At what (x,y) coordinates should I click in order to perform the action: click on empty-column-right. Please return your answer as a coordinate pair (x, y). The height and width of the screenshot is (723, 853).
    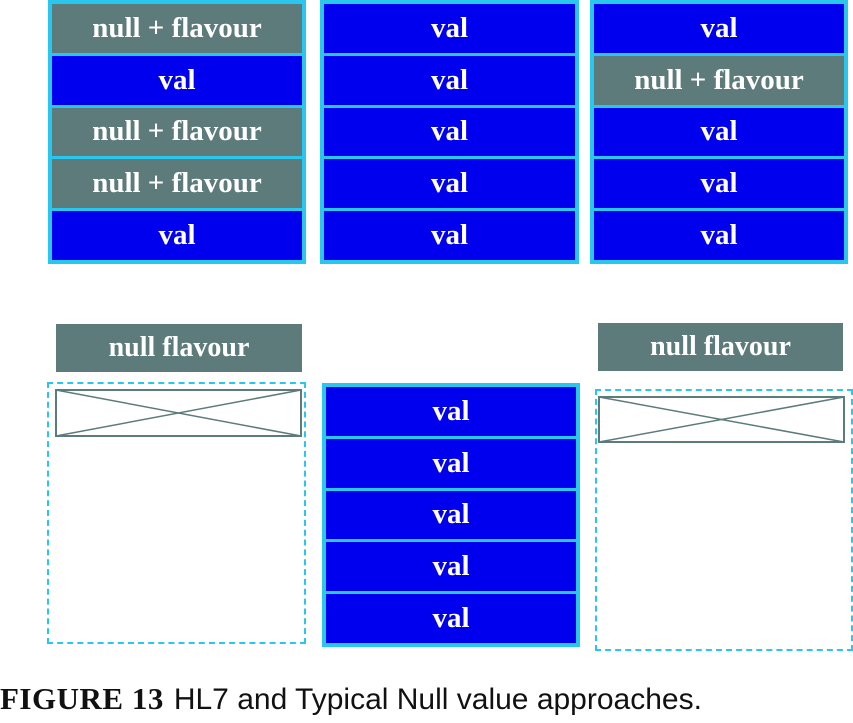
    Looking at the image, I should click on (724, 520).